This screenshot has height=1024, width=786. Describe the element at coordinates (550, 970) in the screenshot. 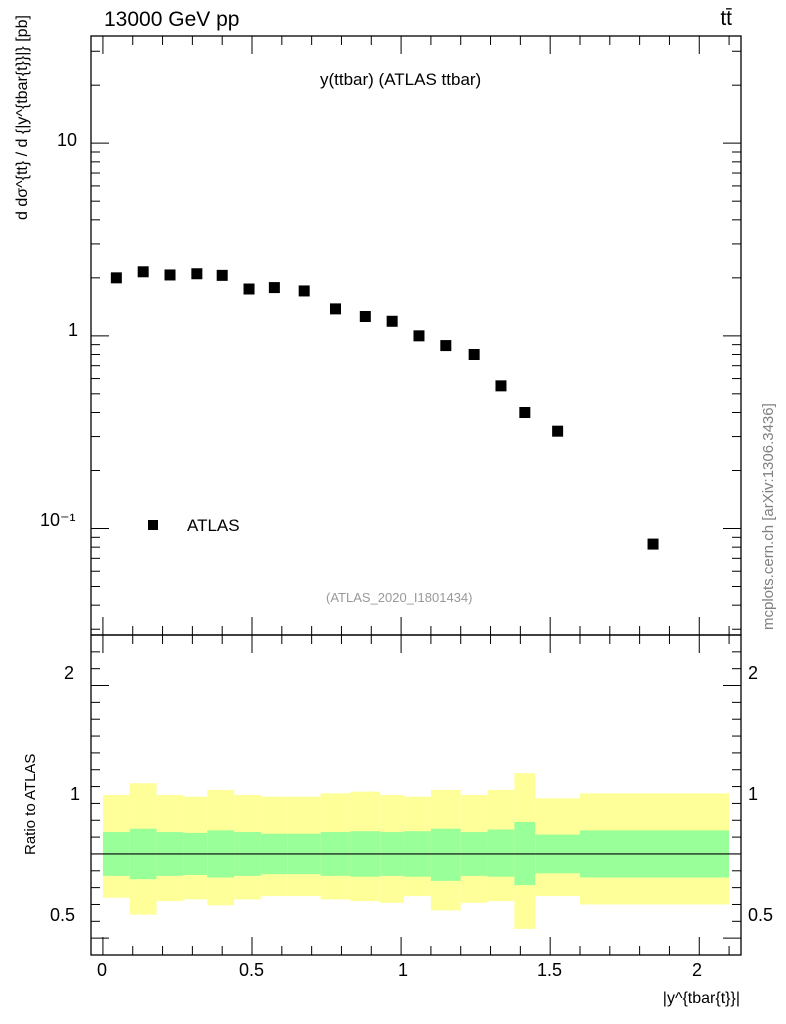

I see `x-tick-label: 1.5` at that location.